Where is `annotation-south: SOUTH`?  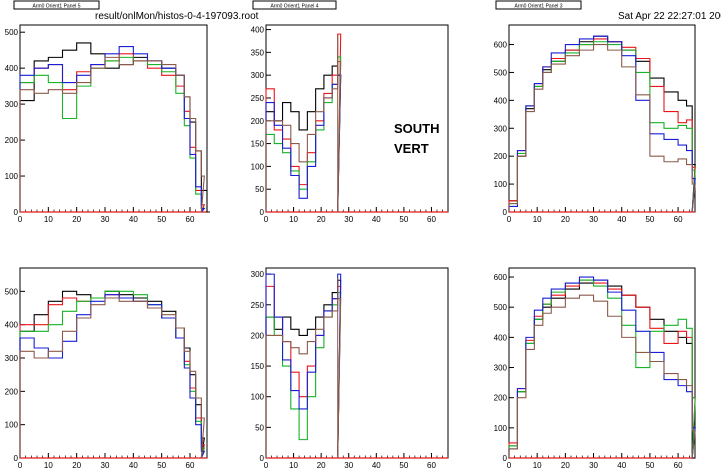 annotation-south: SOUTH is located at coordinates (417, 128).